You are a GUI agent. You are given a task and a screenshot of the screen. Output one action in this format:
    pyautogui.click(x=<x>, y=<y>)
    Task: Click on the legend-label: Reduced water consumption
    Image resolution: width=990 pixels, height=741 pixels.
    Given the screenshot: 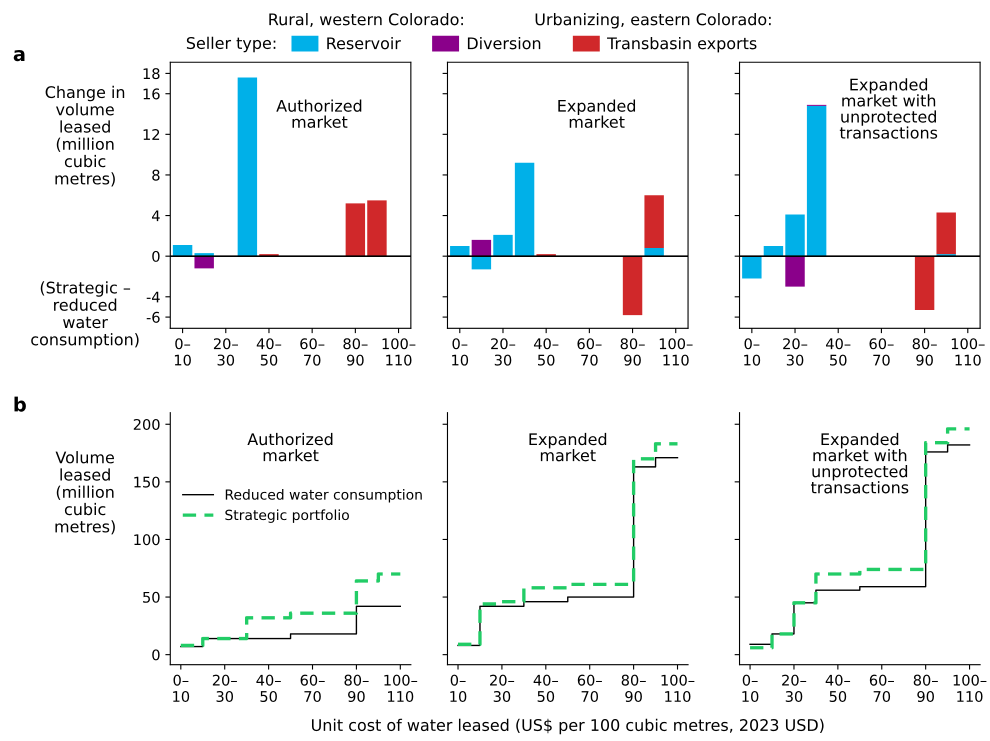 What is the action you would take?
    pyautogui.click(x=324, y=495)
    